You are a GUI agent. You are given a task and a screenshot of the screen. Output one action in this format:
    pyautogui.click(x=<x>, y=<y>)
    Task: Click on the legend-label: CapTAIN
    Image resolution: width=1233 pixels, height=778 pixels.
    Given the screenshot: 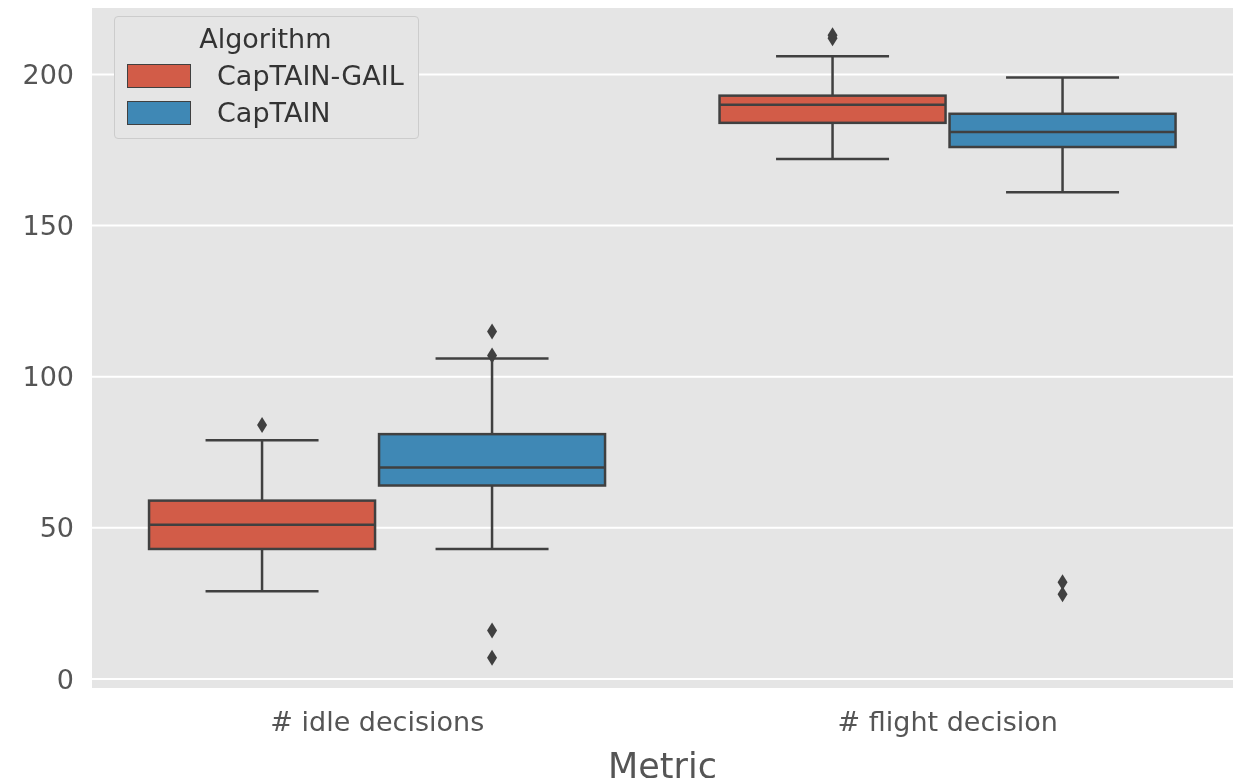 What is the action you would take?
    pyautogui.click(x=274, y=112)
    